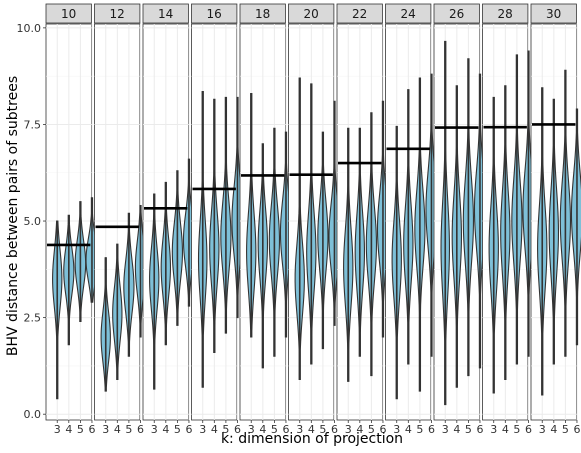 This screenshot has width=581, height=453. Describe the element at coordinates (555, 219) in the screenshot. I see `facet-panel: 30 3 4 5 6` at that location.